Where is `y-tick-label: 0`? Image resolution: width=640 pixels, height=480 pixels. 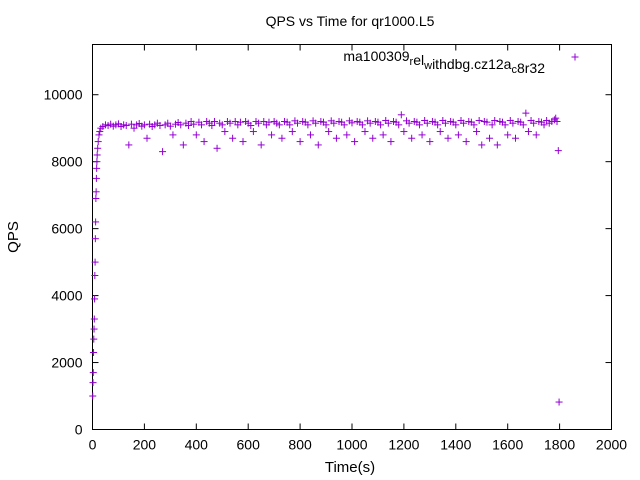 y-tick-label: 0 is located at coordinates (79, 430).